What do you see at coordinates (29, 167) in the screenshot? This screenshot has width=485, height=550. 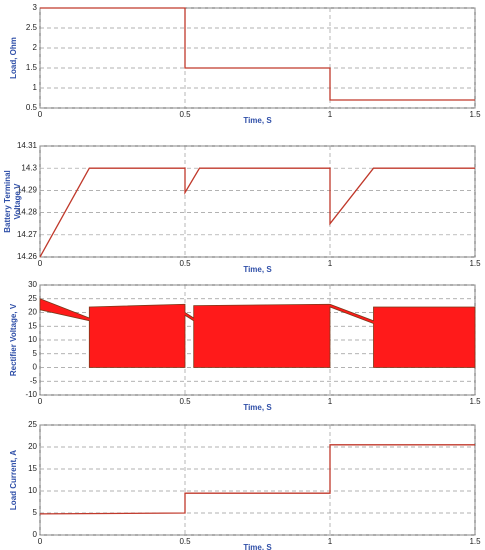 I see `y-tick-label: 14.3` at bounding box center [29, 167].